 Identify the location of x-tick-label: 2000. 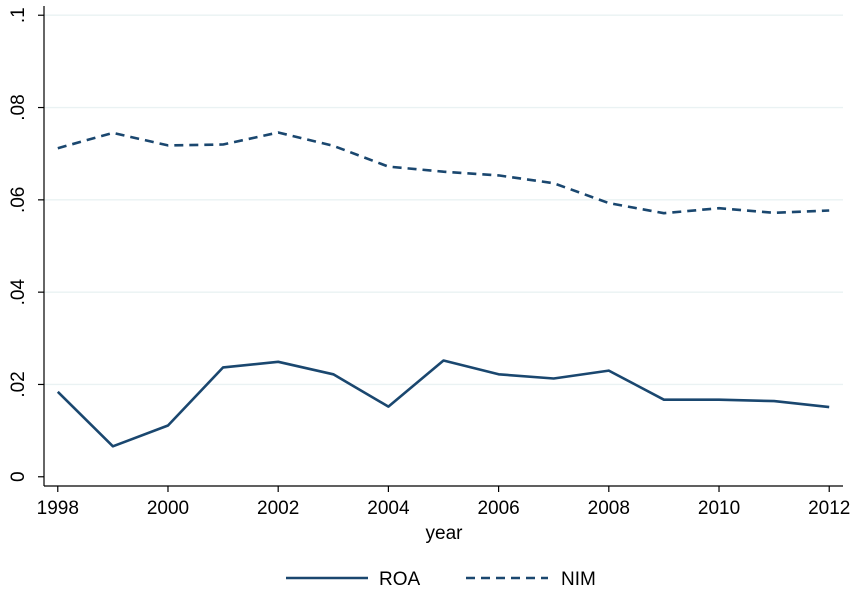
(168, 508).